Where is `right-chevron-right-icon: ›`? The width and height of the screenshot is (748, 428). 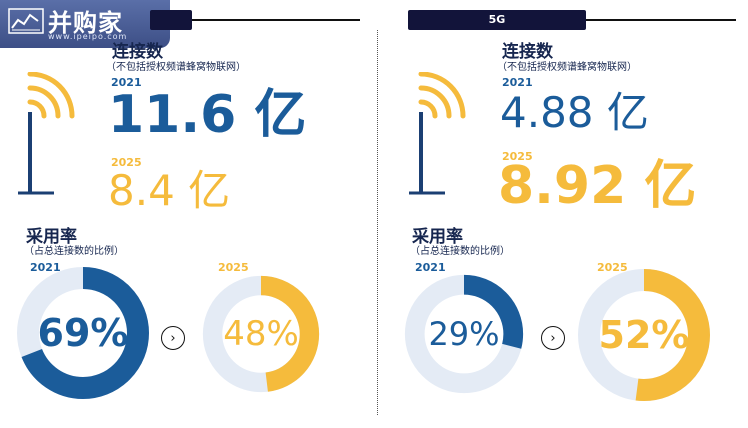 right-chevron-right-icon: › is located at coordinates (553, 338).